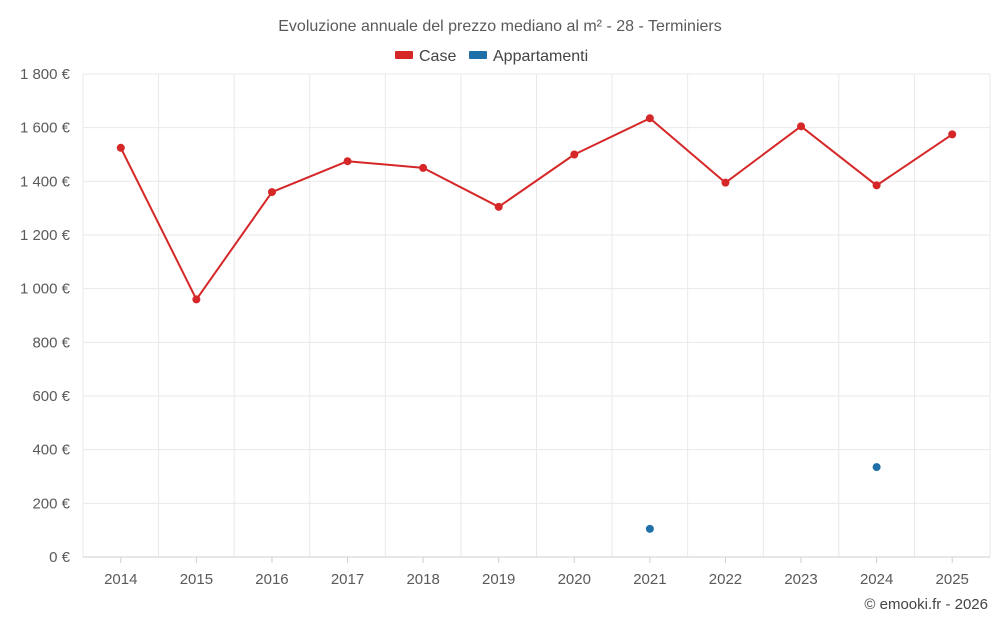  I want to click on x-tick-label: 2020, so click(574, 579).